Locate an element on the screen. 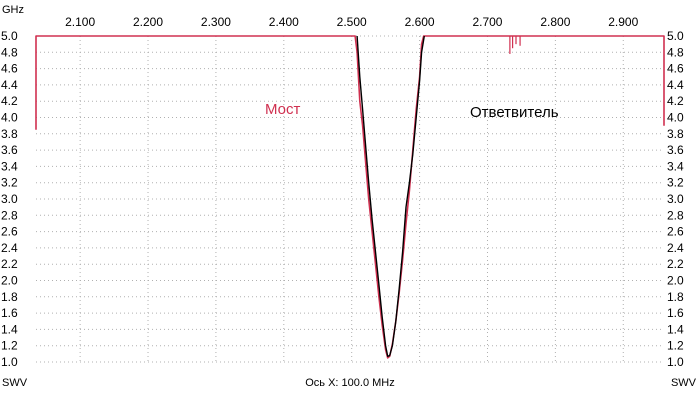 The height and width of the screenshot is (400, 700). y-tick-label-right: 1.0 is located at coordinates (675, 362).